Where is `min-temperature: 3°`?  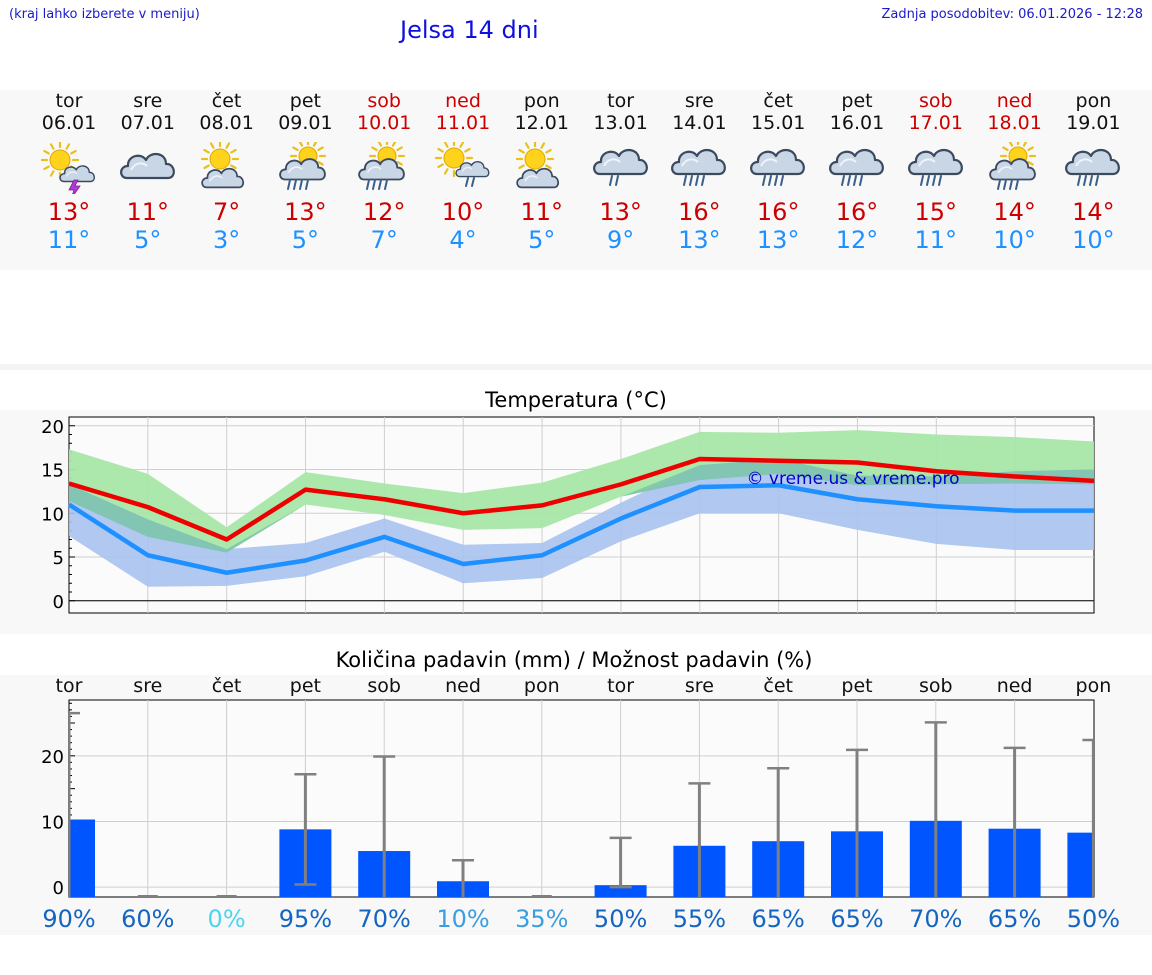
min-temperature: 3° is located at coordinates (226, 240).